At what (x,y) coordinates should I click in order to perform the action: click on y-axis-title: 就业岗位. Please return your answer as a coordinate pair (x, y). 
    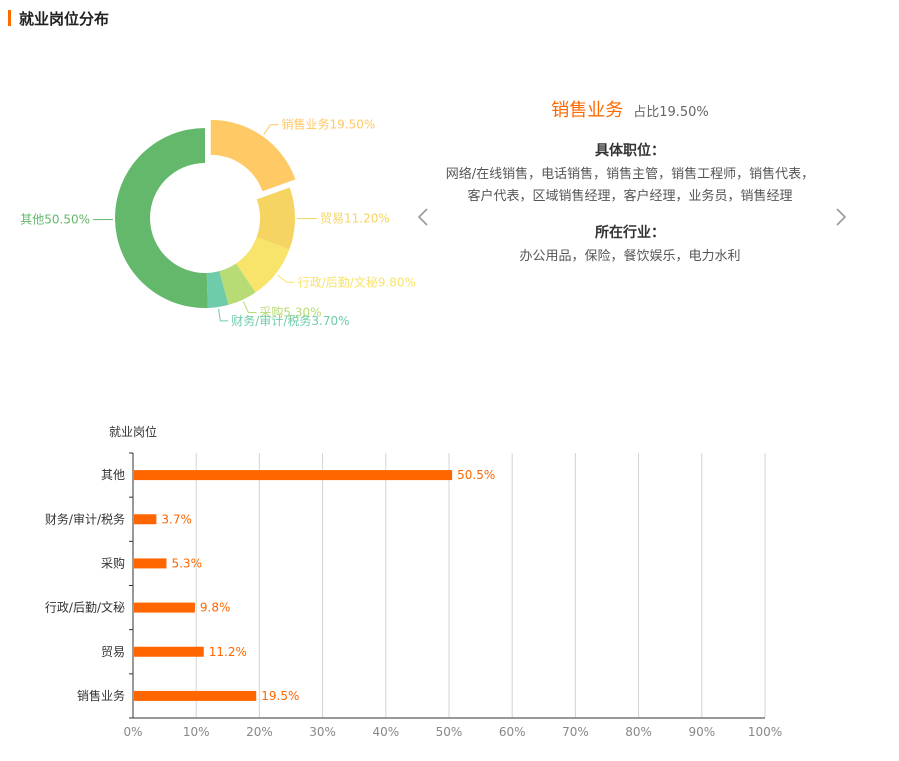
    Looking at the image, I should click on (133, 431).